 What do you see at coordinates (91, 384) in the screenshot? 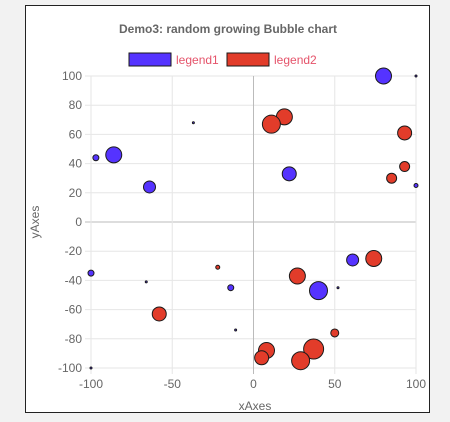
I see `x-tick-label: -100` at bounding box center [91, 384].